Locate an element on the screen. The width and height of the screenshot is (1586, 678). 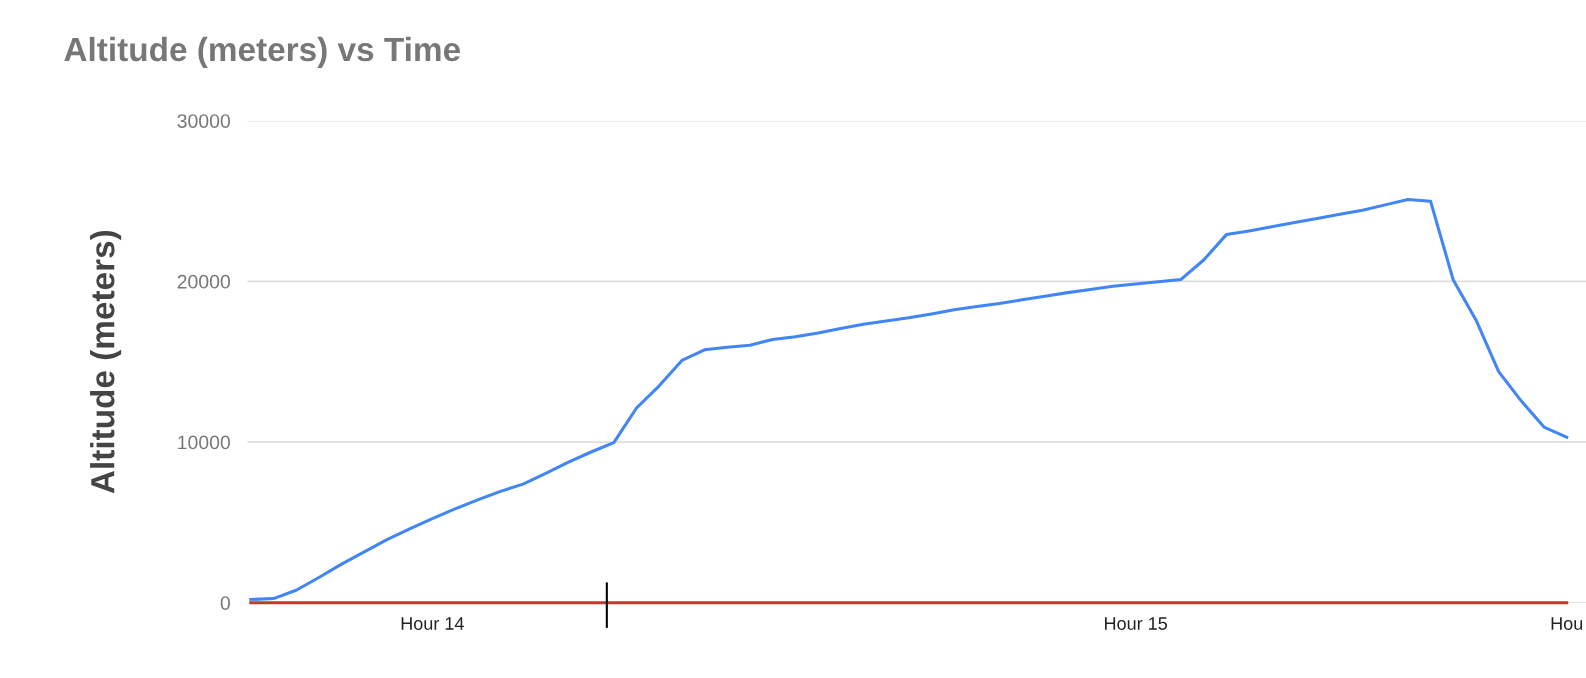
x-tick-label: Hour 15 is located at coordinates (1136, 623).